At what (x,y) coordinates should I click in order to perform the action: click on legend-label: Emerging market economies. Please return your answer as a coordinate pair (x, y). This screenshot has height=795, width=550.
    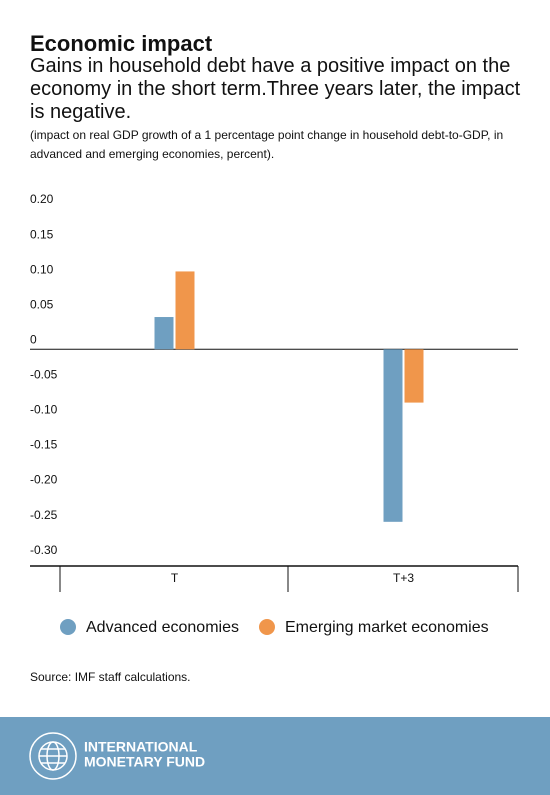
    Looking at the image, I should click on (387, 627).